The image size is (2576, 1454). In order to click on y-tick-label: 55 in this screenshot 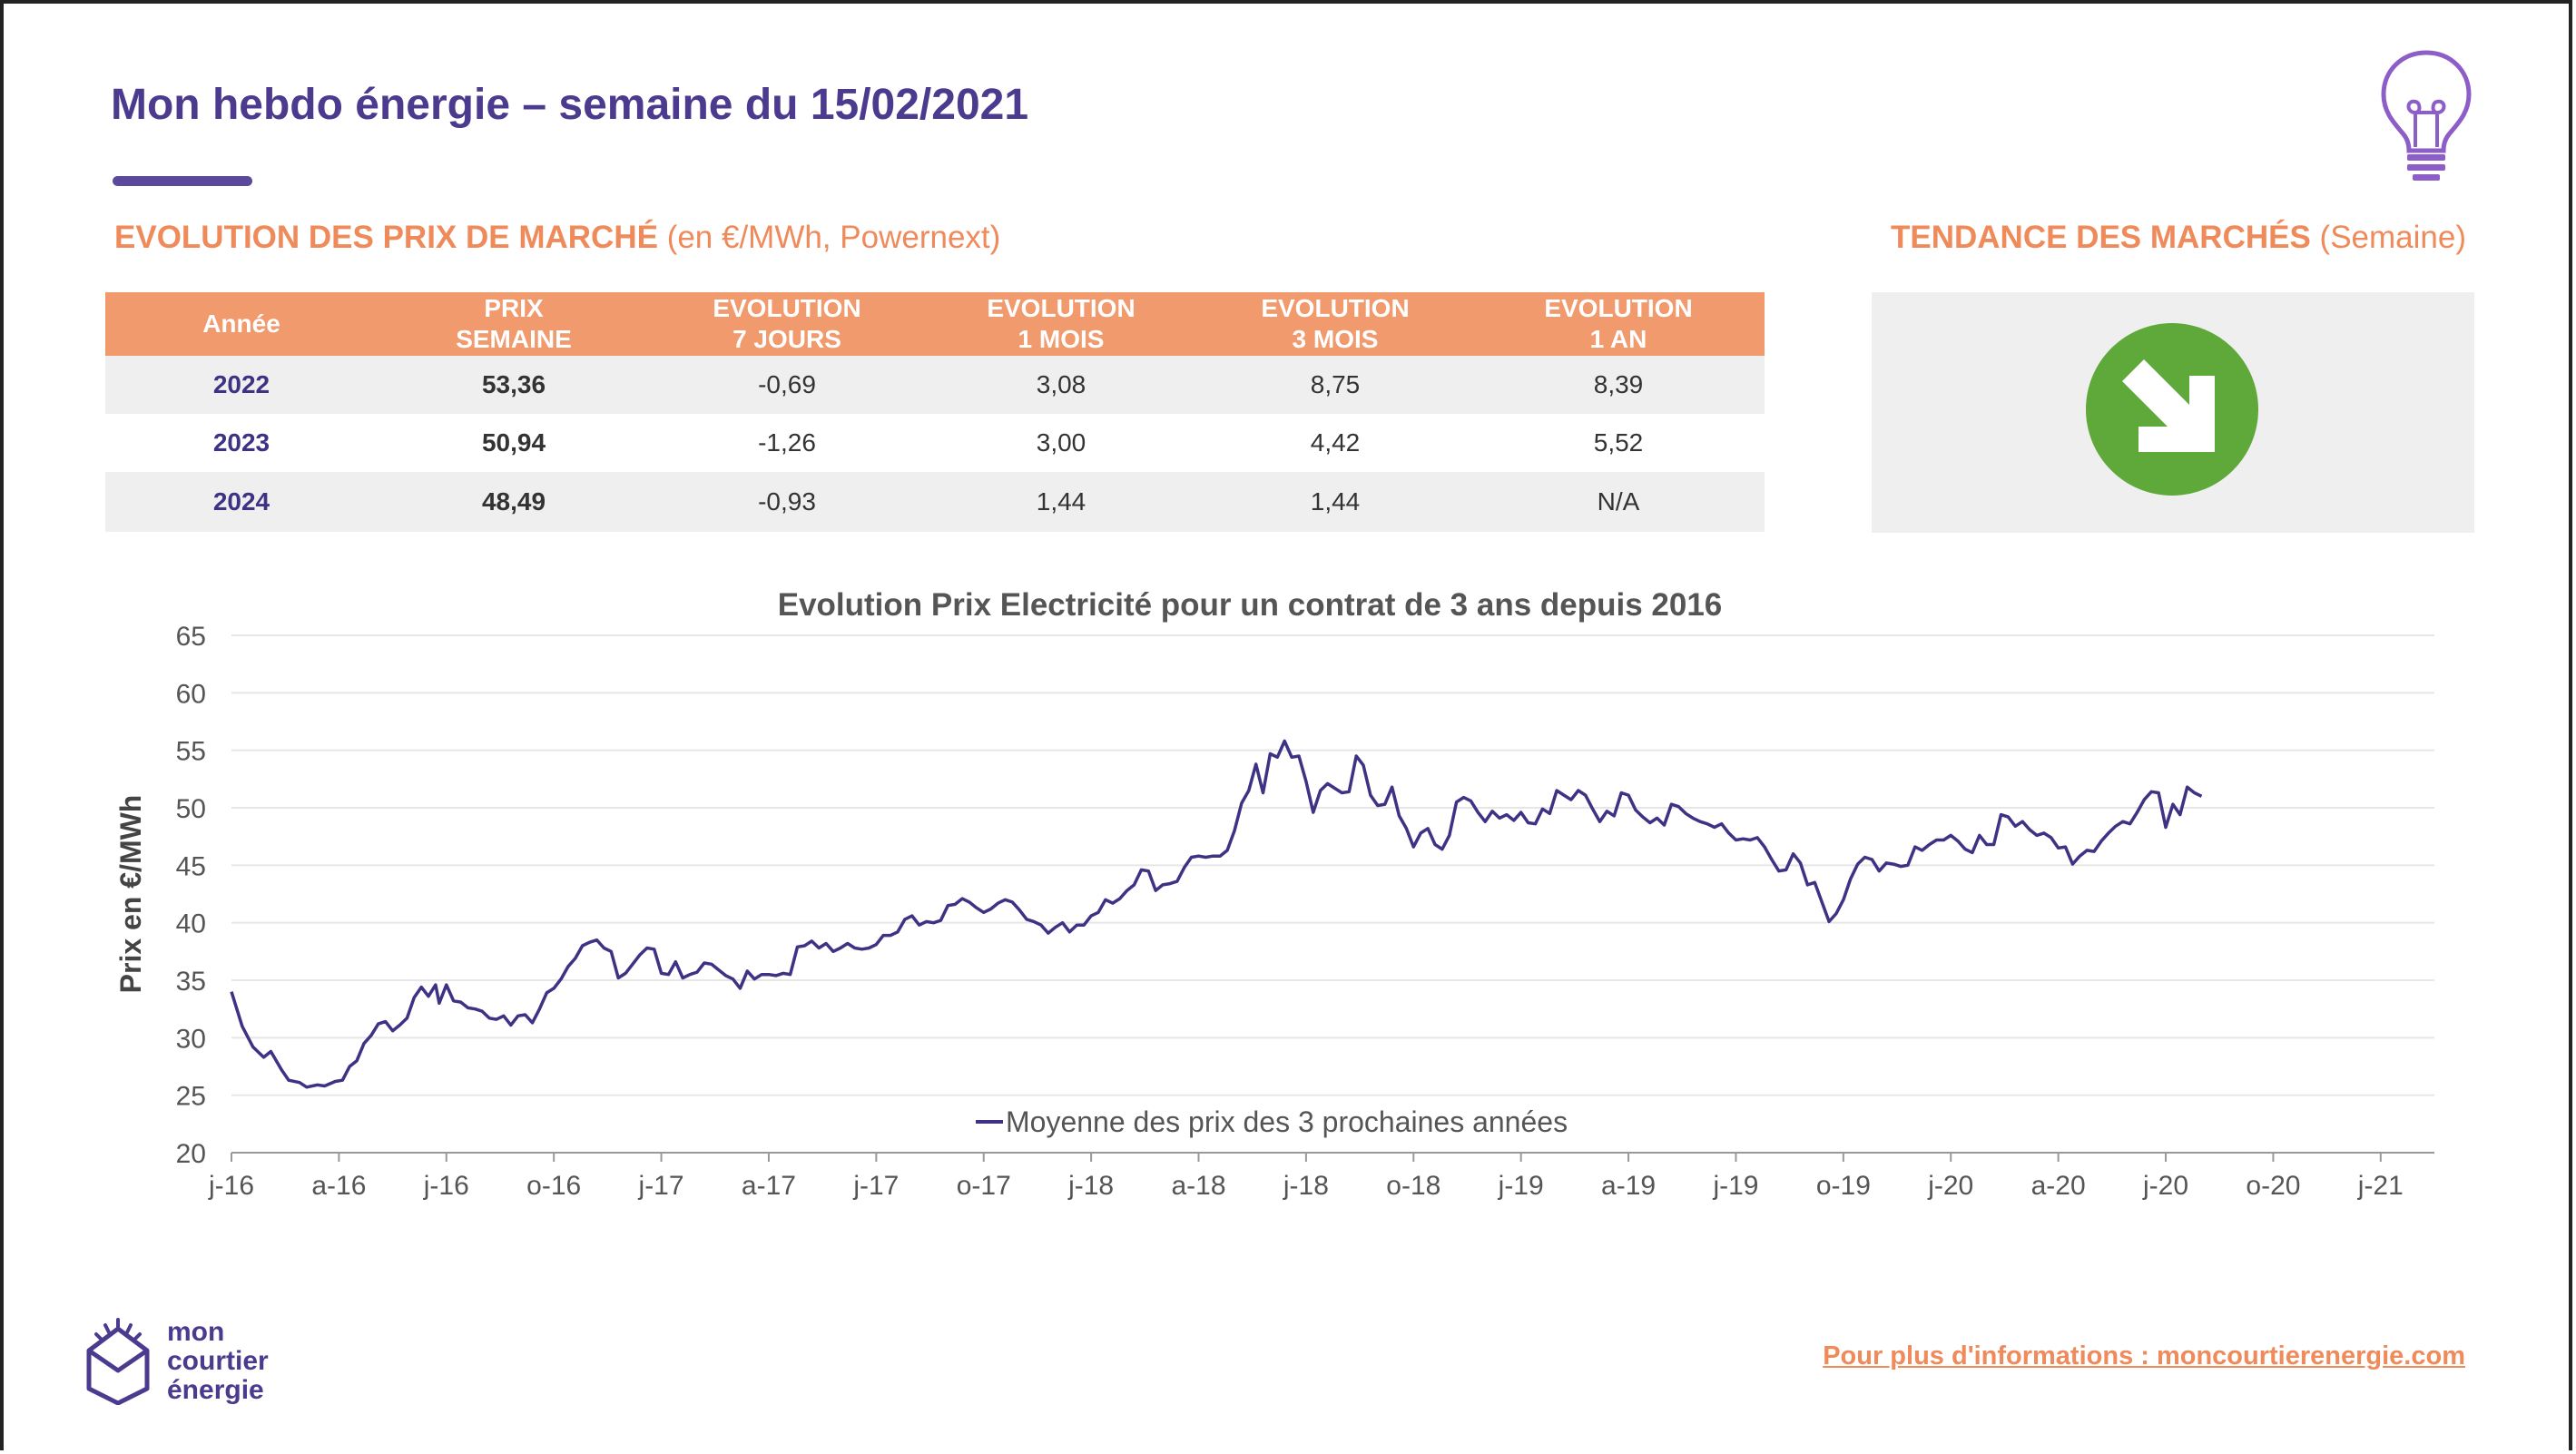, I will do `click(191, 752)`.